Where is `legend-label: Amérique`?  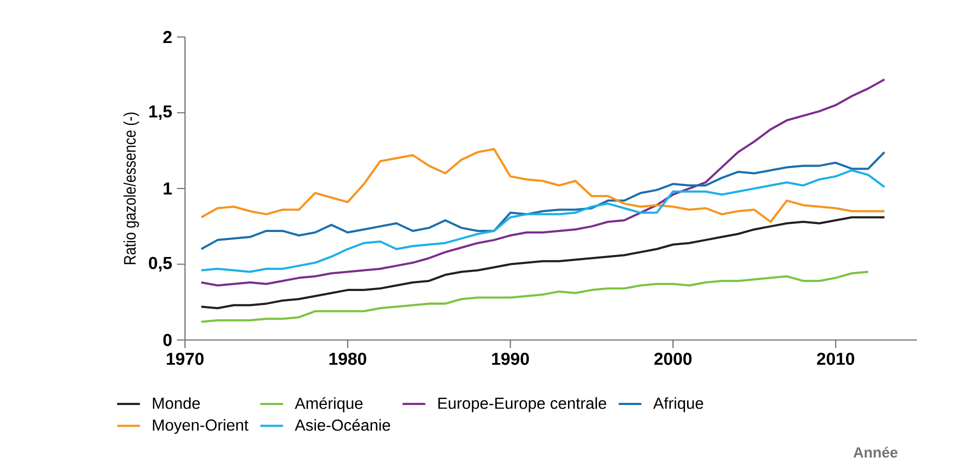
legend-label: Amérique is located at coordinates (328, 404).